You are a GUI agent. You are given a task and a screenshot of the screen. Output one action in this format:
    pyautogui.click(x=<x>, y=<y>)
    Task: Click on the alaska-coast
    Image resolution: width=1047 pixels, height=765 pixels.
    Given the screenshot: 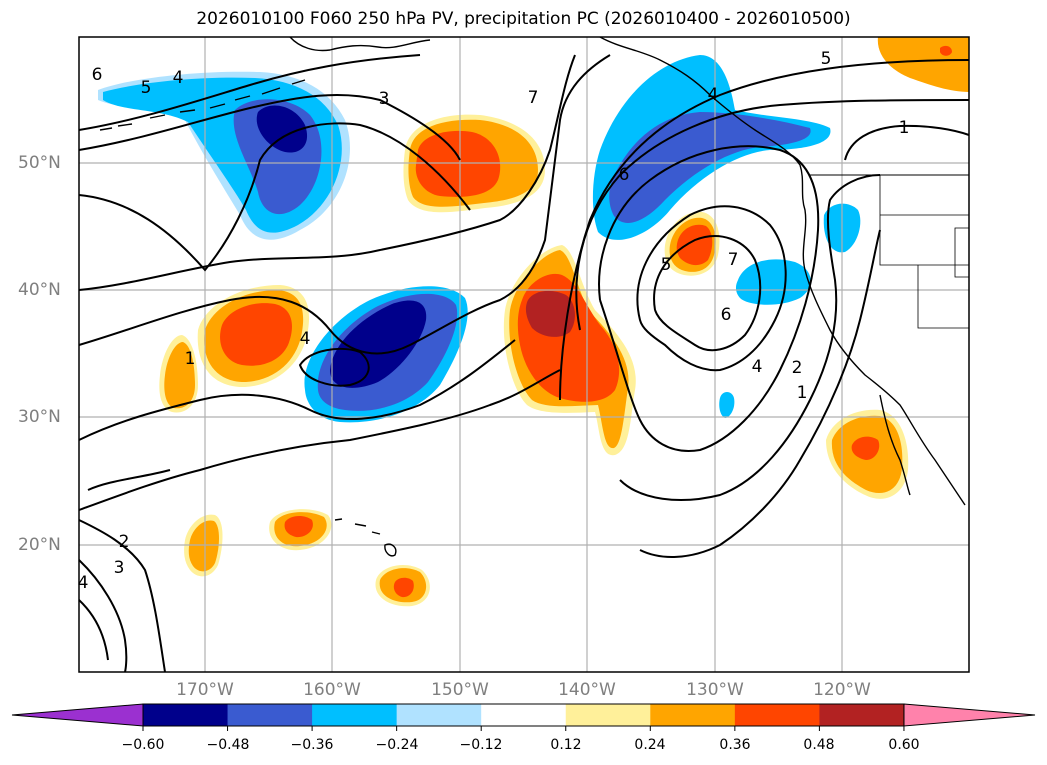 What is the action you would take?
    pyautogui.click(x=545, y=101)
    